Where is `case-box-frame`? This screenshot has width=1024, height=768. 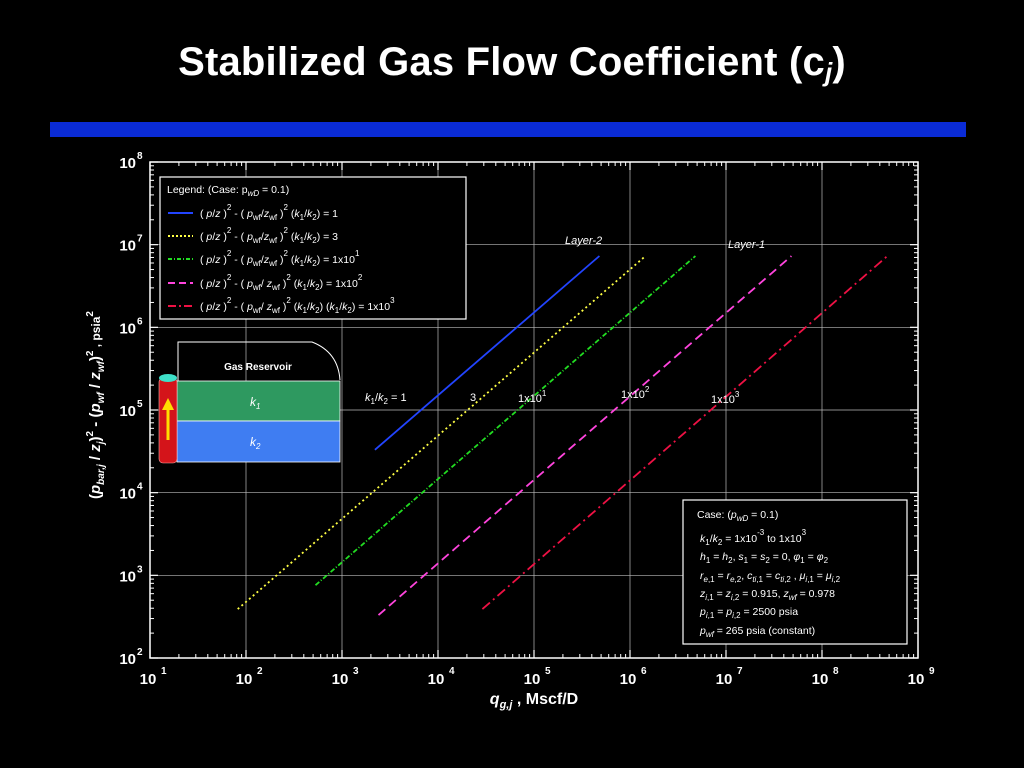 case-box-frame is located at coordinates (795, 572).